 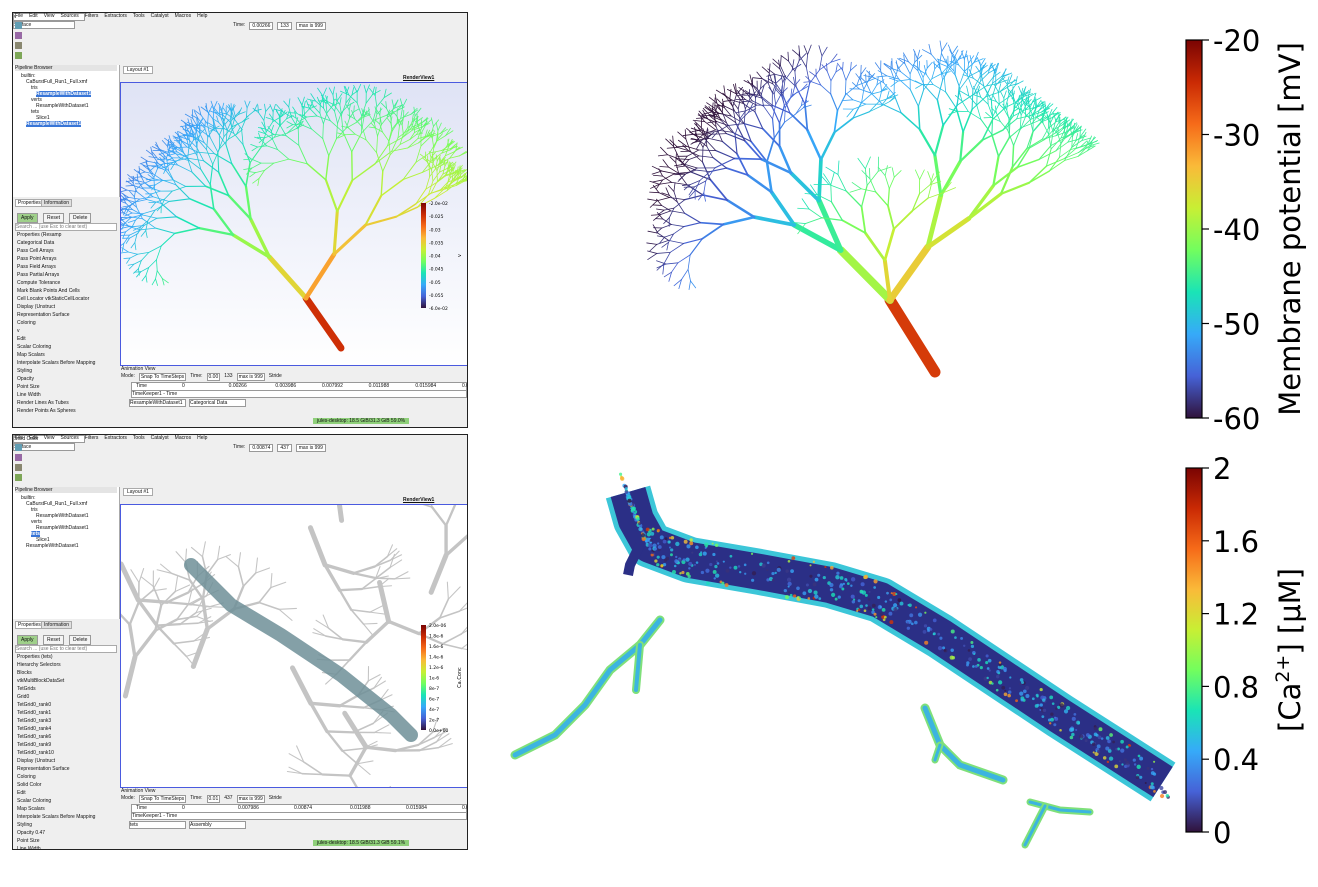 I want to click on source-field: ResampleWithDataset1, so click(x=157, y=403).